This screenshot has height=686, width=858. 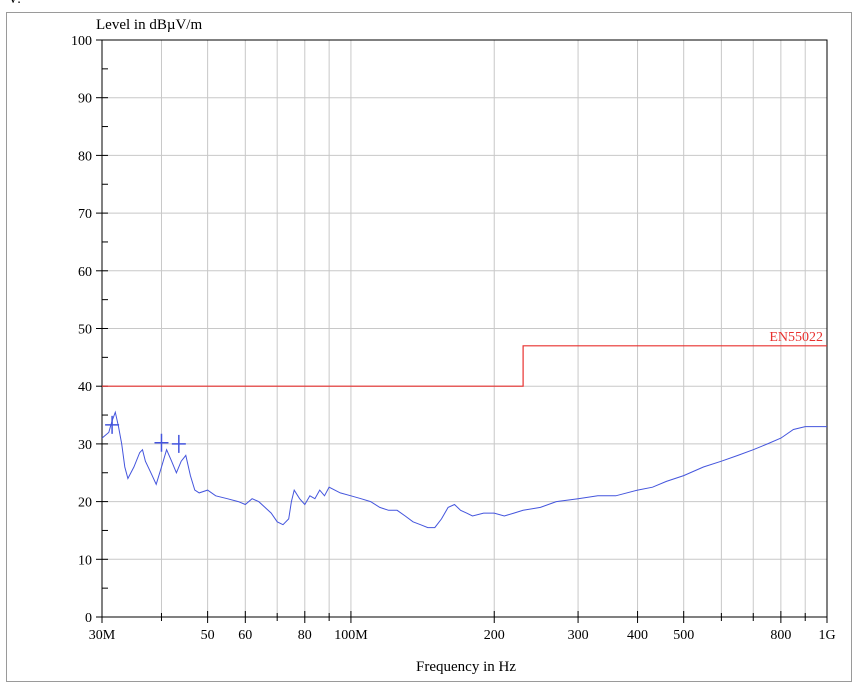 What do you see at coordinates (245, 635) in the screenshot?
I see `x-tick-label: 60` at bounding box center [245, 635].